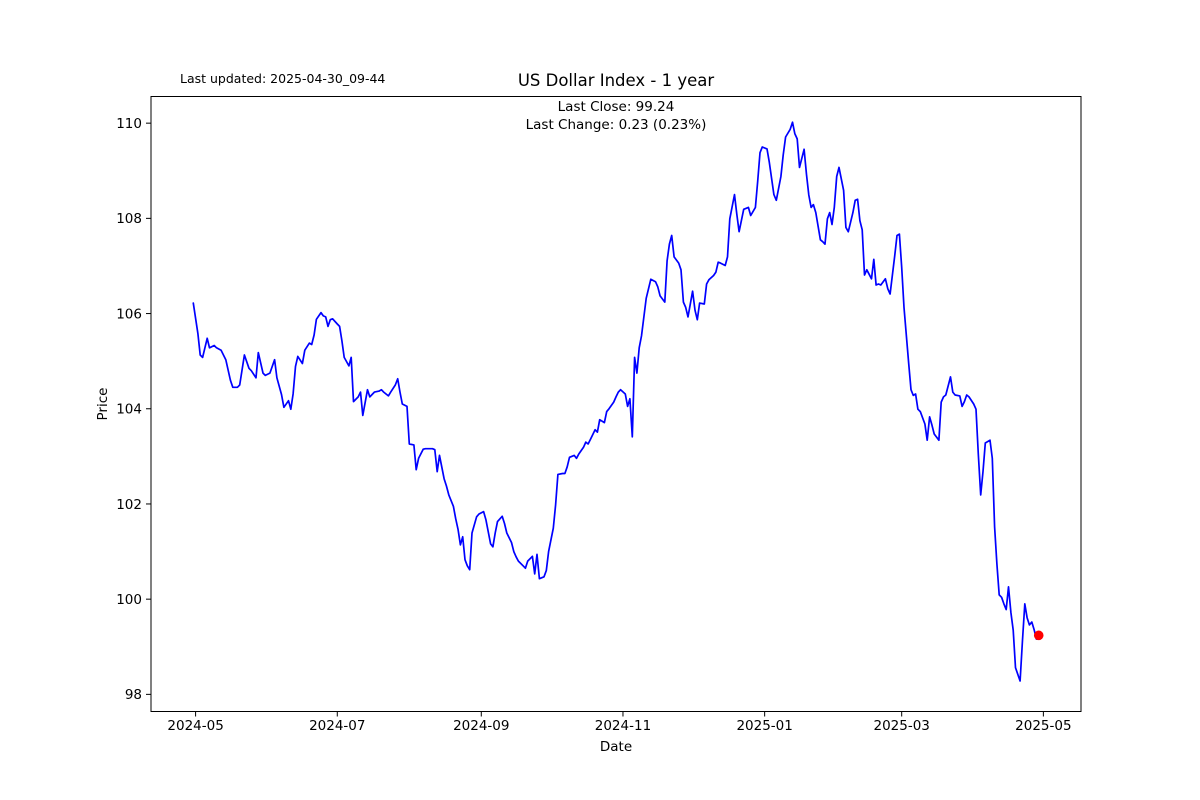  Describe the element at coordinates (133, 695) in the screenshot. I see `y-tick-label: 98` at that location.